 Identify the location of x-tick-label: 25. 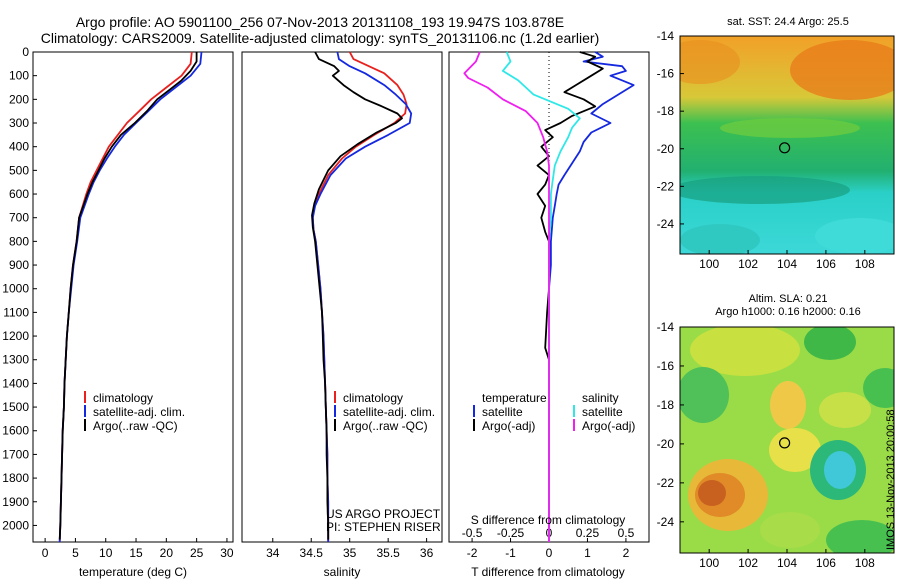
(197, 553).